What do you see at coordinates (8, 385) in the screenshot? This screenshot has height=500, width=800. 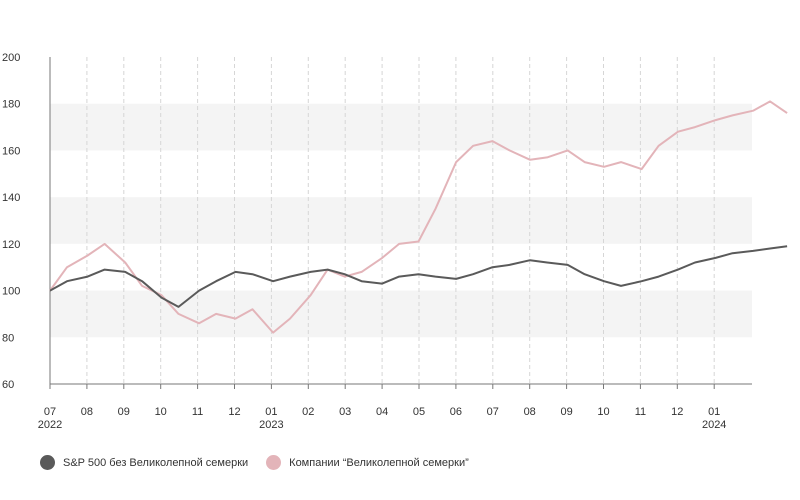 I see `y-tick-label: 60` at bounding box center [8, 385].